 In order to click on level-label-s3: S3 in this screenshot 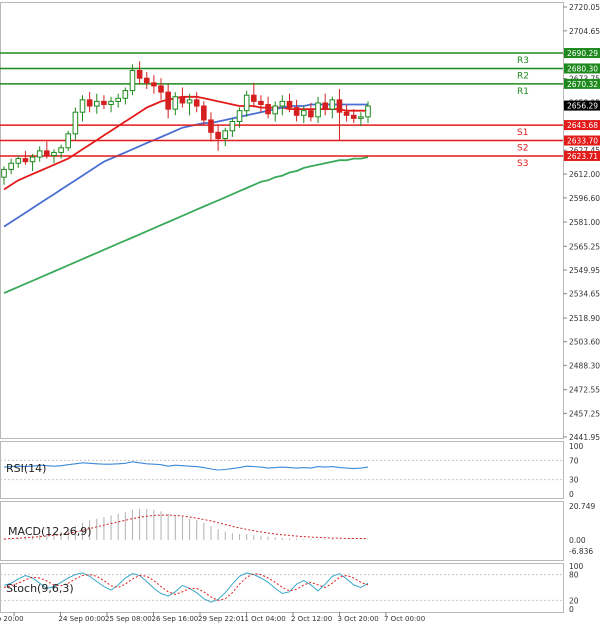, I will do `click(522, 164)`.